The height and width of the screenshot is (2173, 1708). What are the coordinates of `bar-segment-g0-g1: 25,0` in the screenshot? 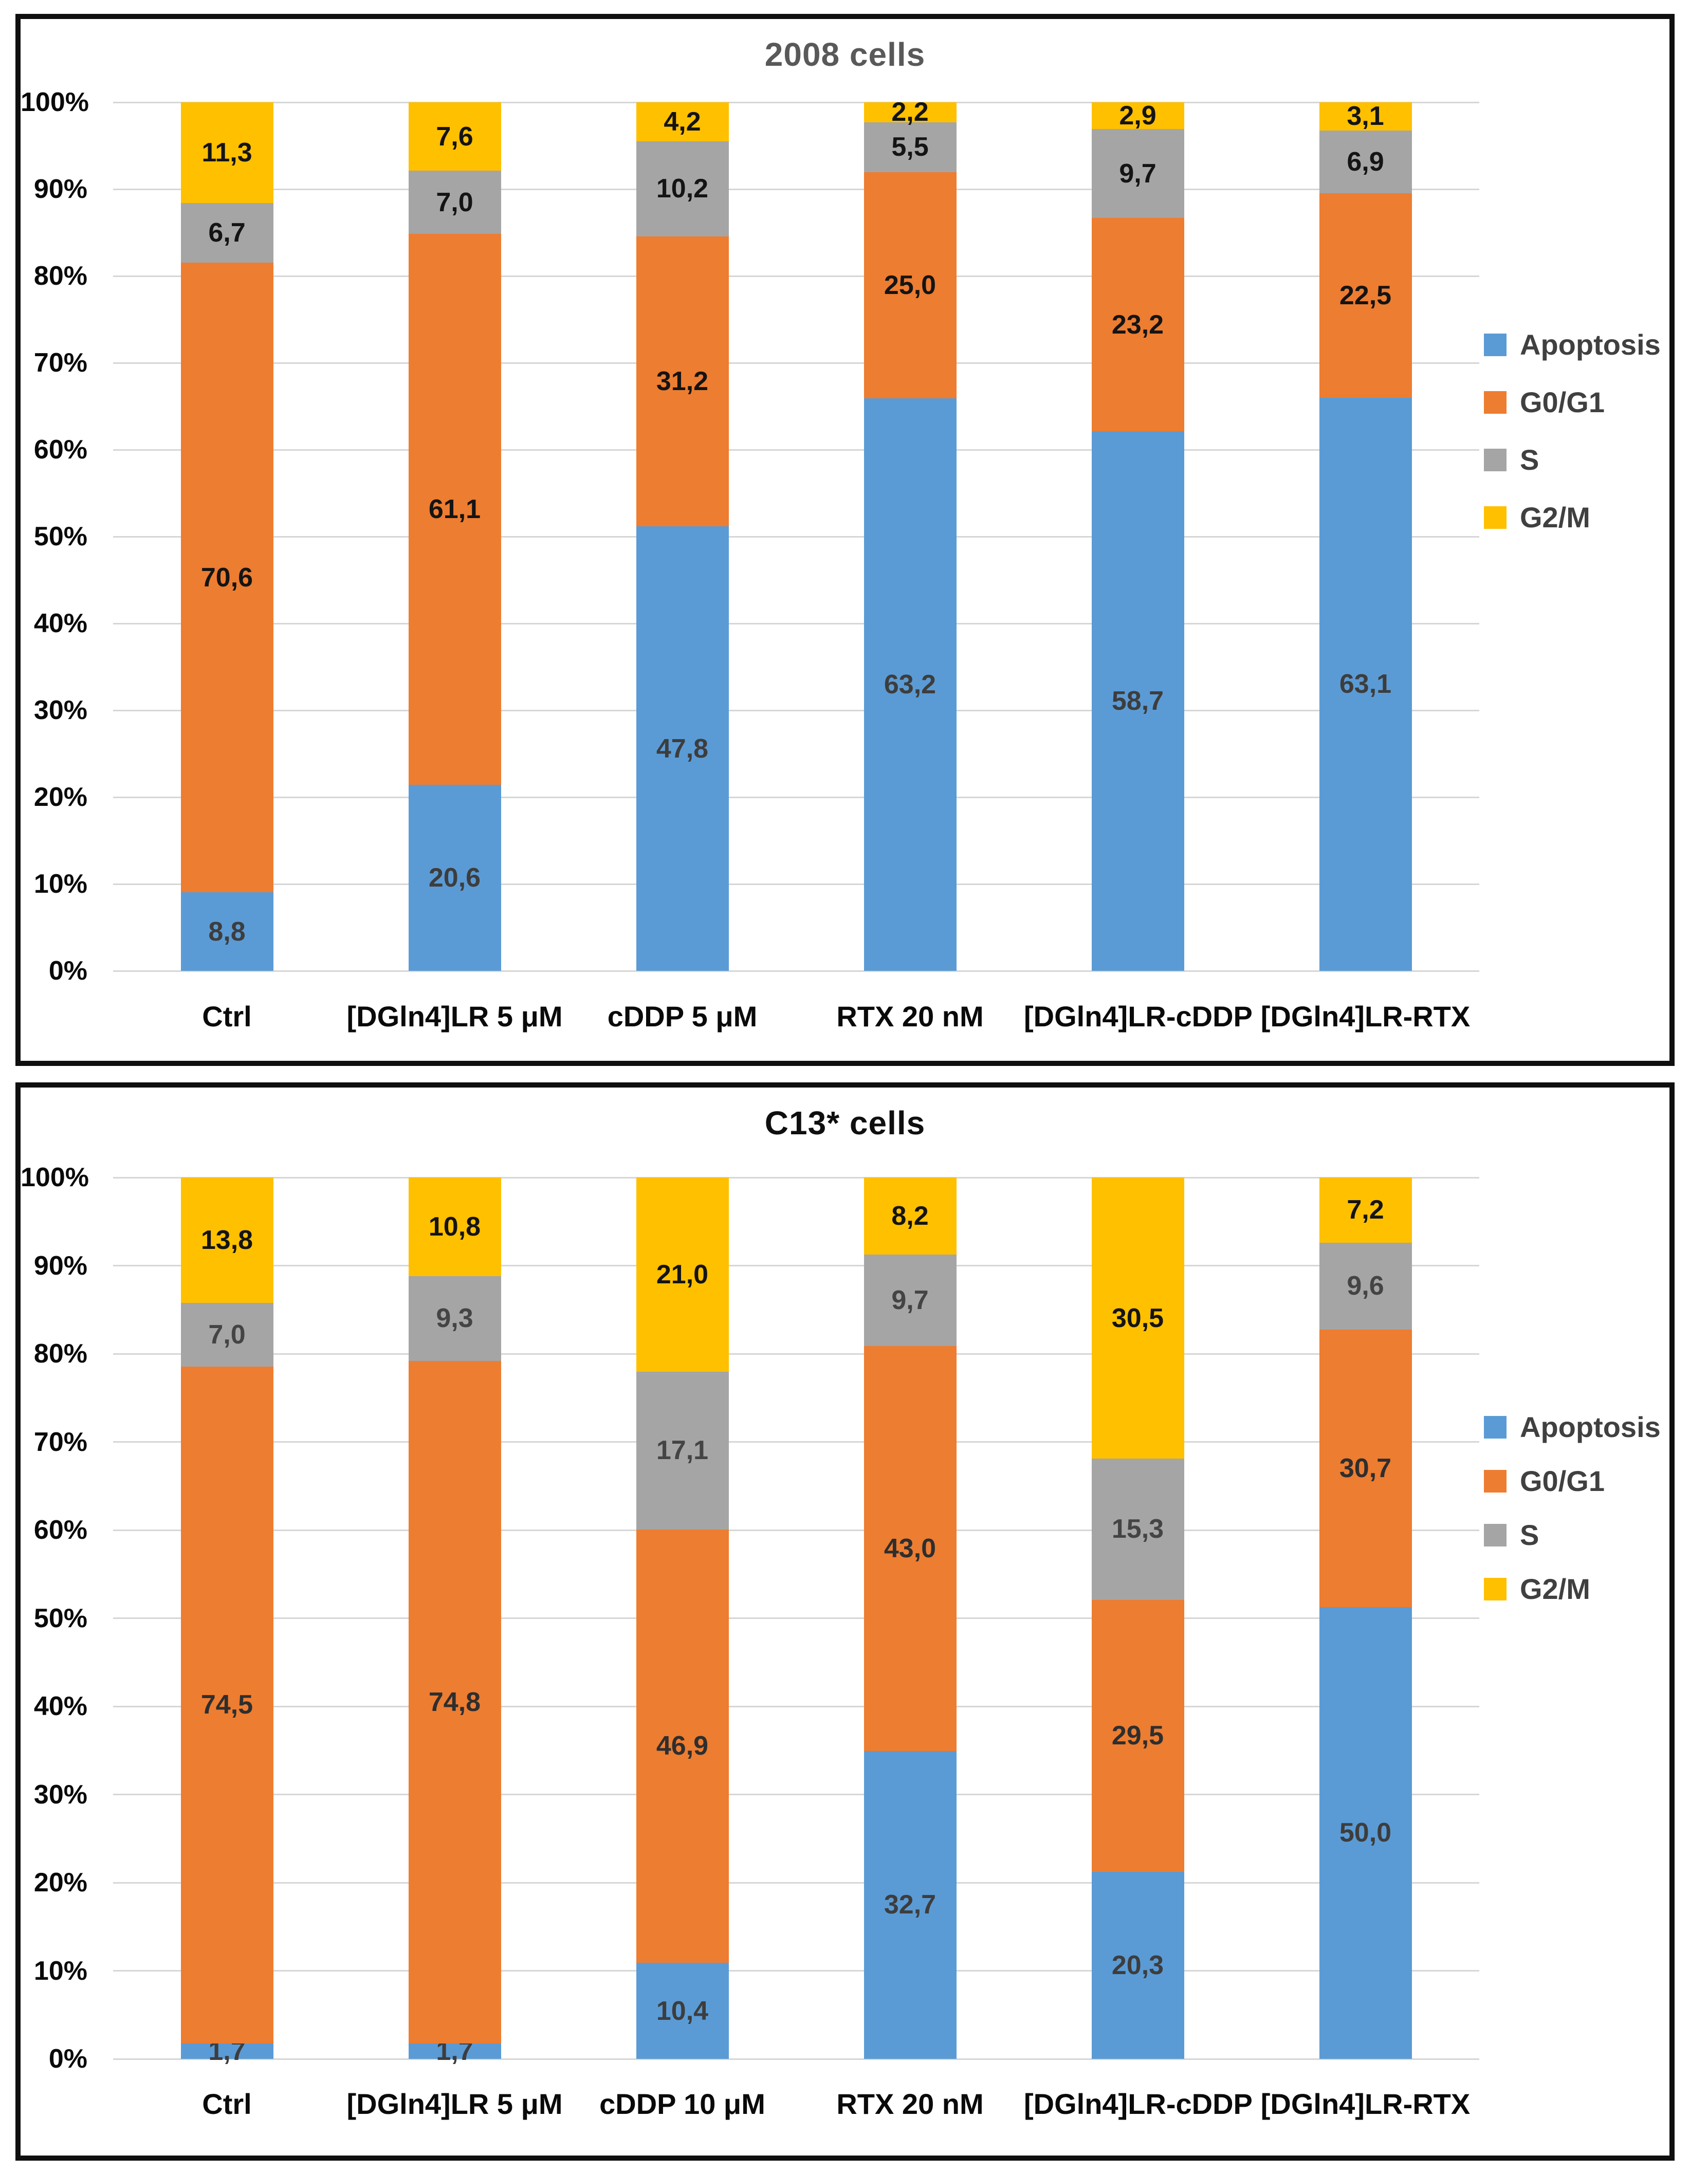 It's located at (911, 285).